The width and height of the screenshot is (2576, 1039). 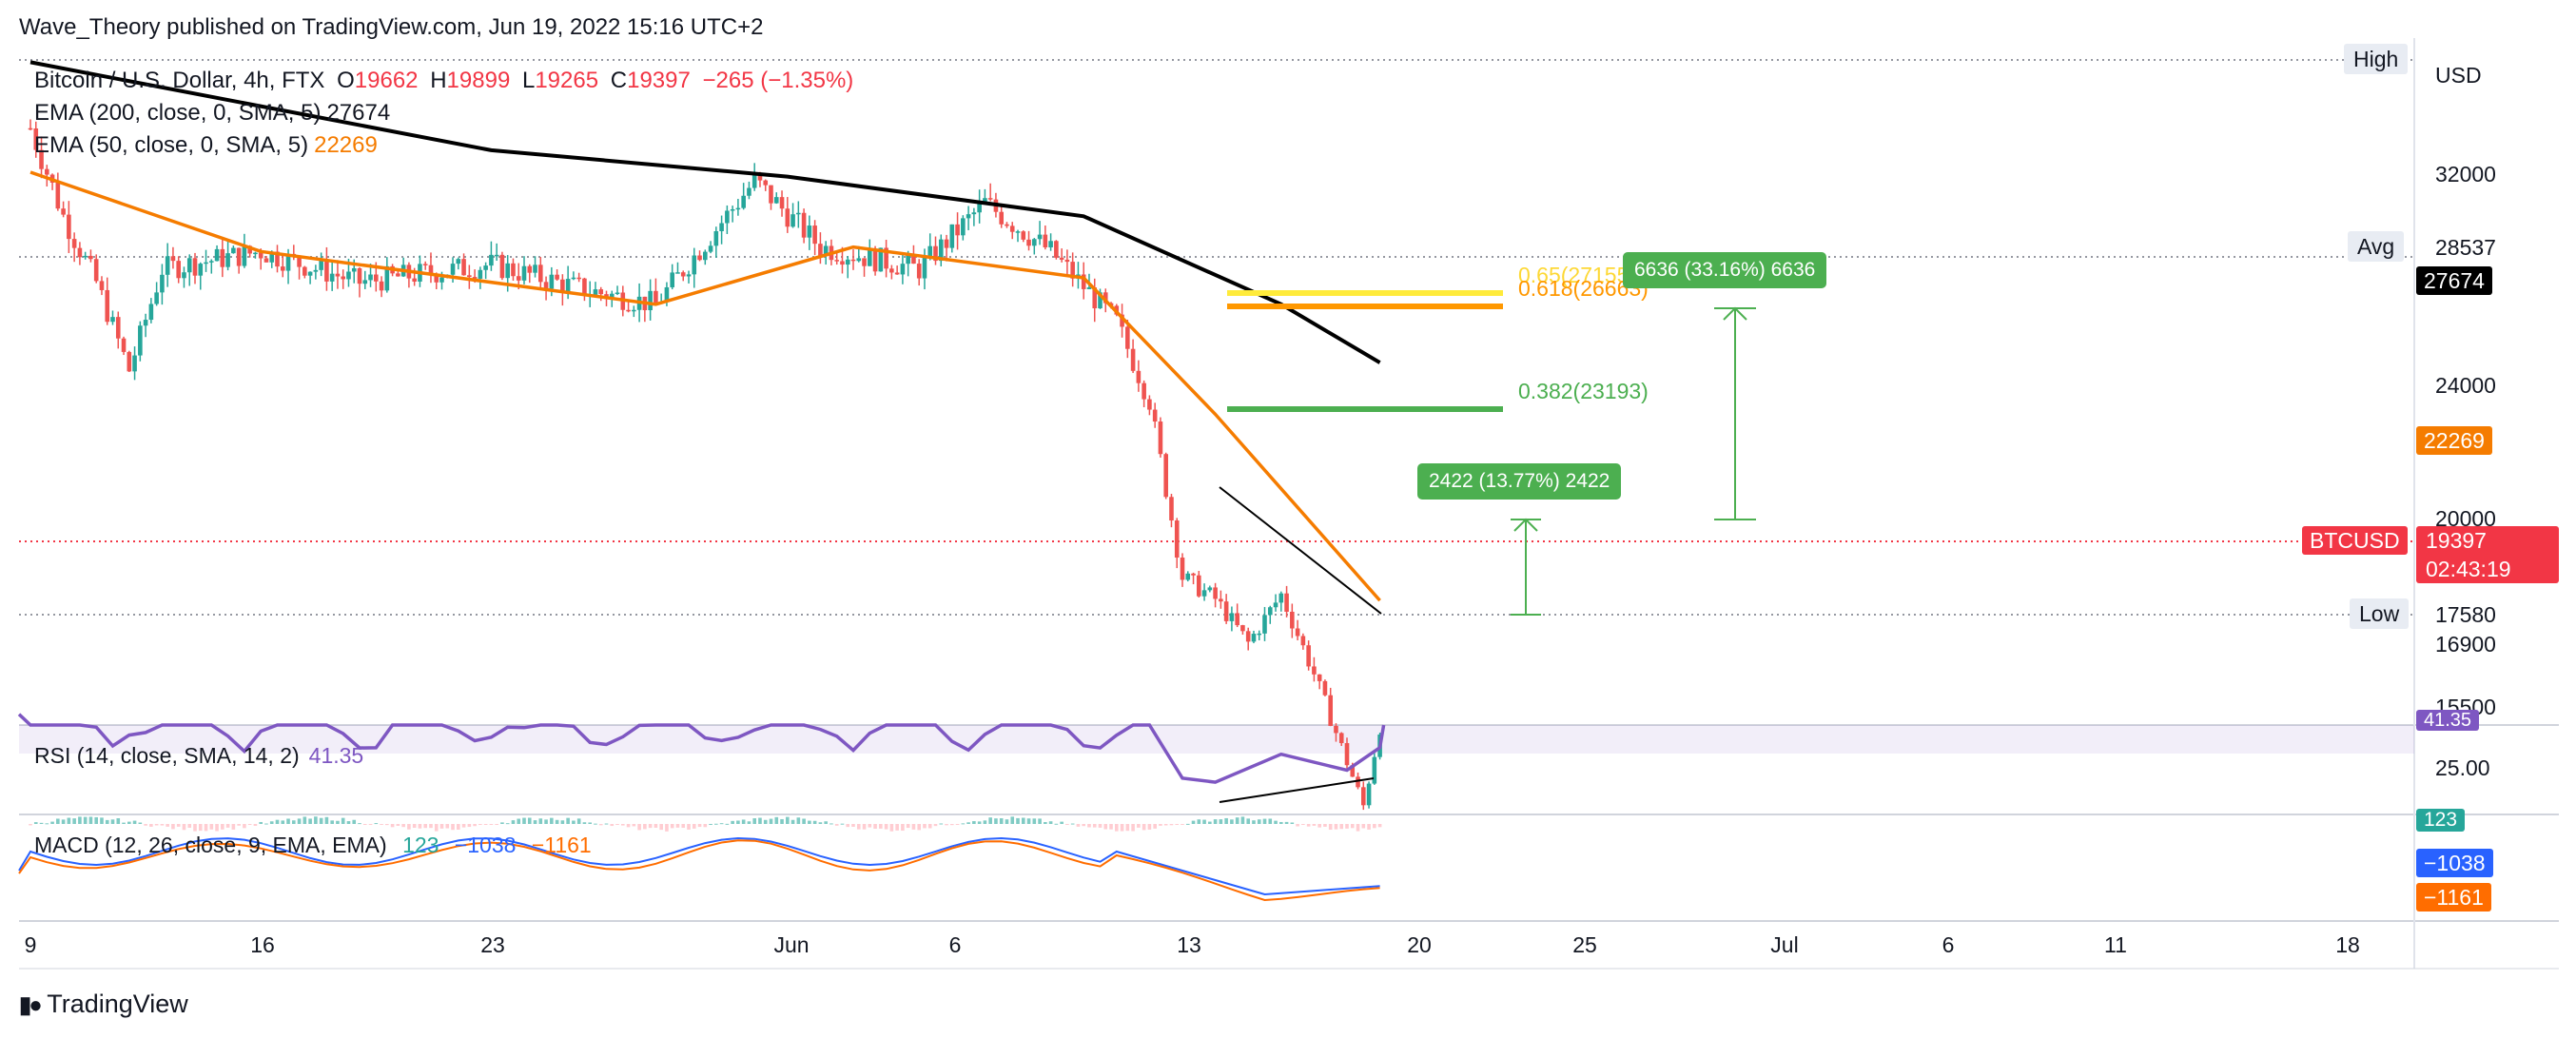 What do you see at coordinates (659, 80) in the screenshot?
I see `close-value: 19397` at bounding box center [659, 80].